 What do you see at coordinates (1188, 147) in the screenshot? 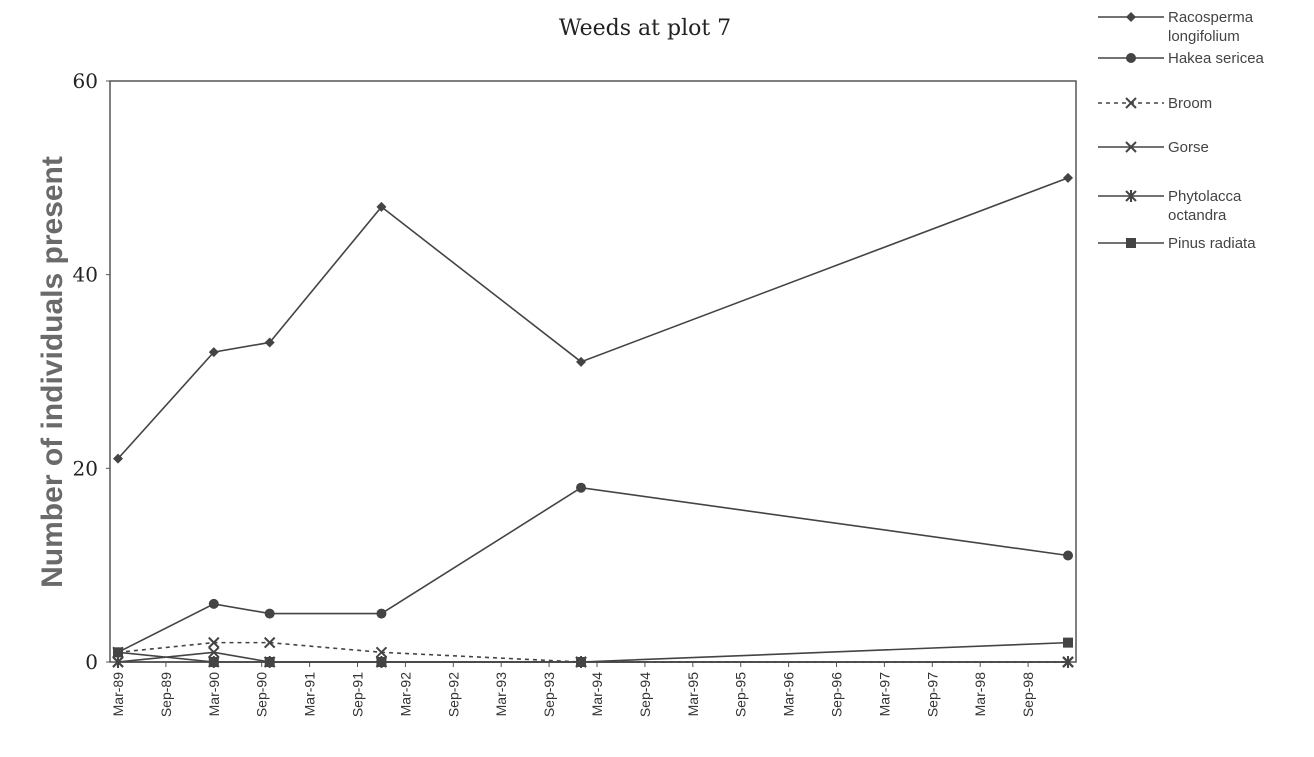
I see `legend-label: Gorse` at bounding box center [1188, 147].